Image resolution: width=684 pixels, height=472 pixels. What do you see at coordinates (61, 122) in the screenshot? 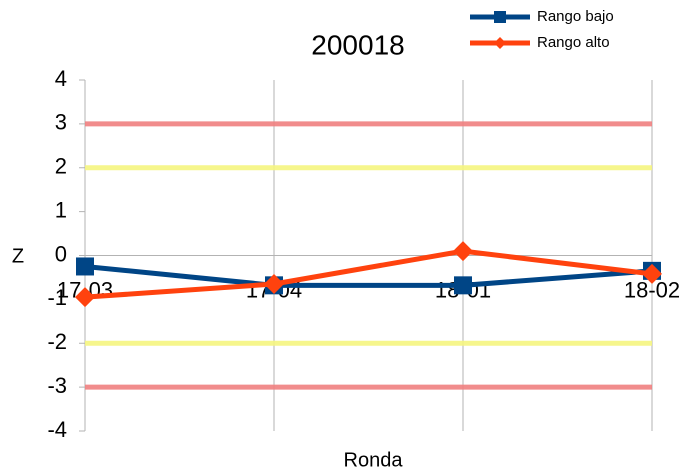
I see `y-tick-label: 3` at bounding box center [61, 122].